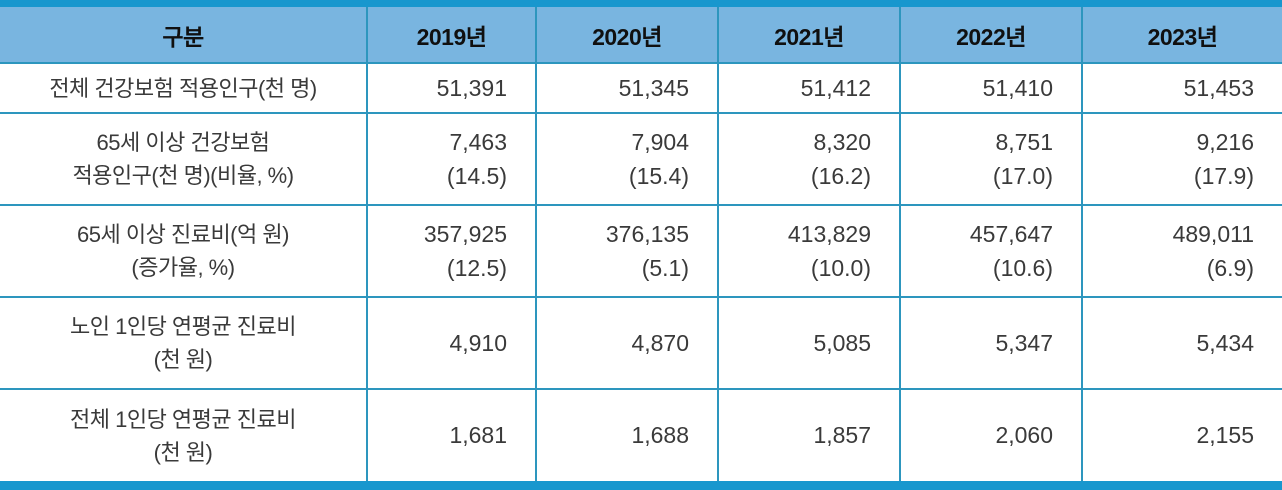 The height and width of the screenshot is (490, 1282). What do you see at coordinates (183, 175) in the screenshot?
I see `row-label-line: 적용인구(천 명)(비율, %)` at bounding box center [183, 175].